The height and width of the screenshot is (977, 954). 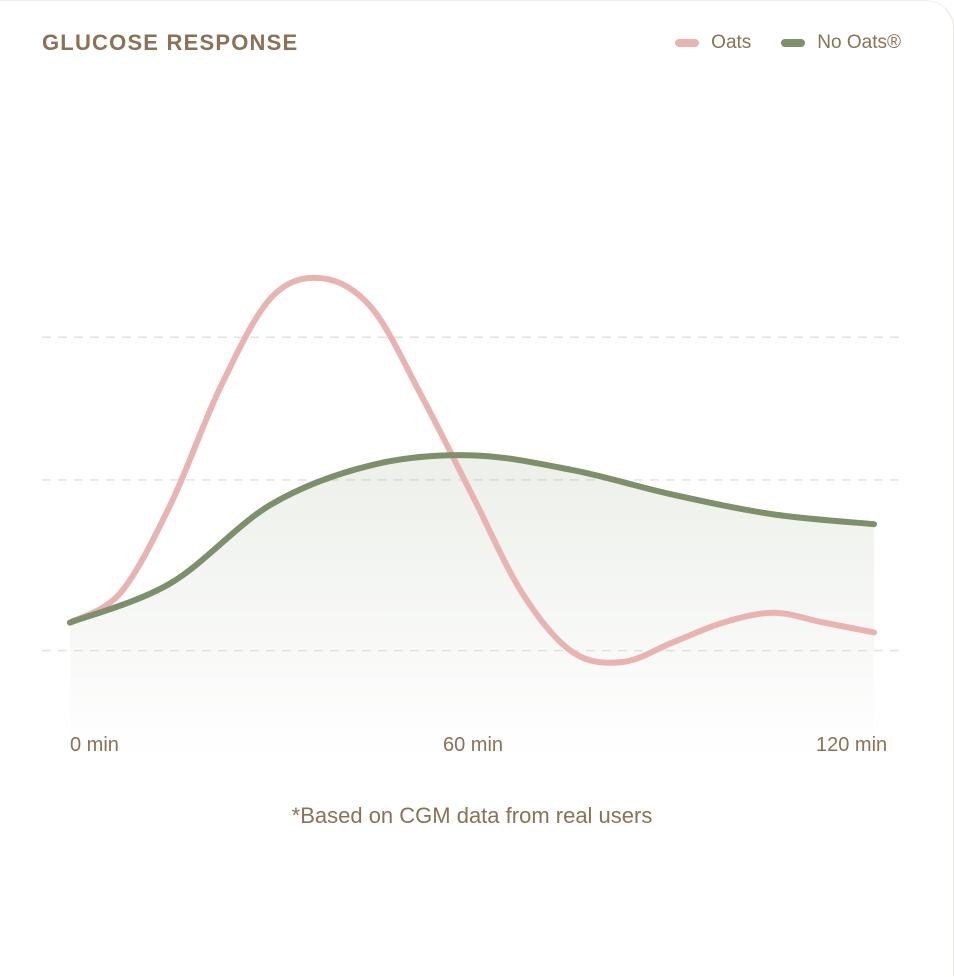 What do you see at coordinates (472, 815) in the screenshot?
I see `footnote: *Based on CGM data from real users` at bounding box center [472, 815].